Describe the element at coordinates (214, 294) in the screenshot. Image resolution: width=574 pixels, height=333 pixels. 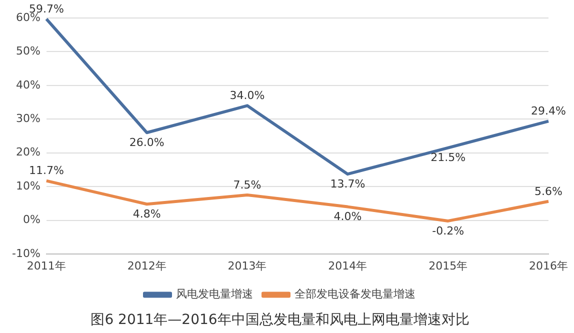
I see `legend-label: 风电发电量增速` at that location.